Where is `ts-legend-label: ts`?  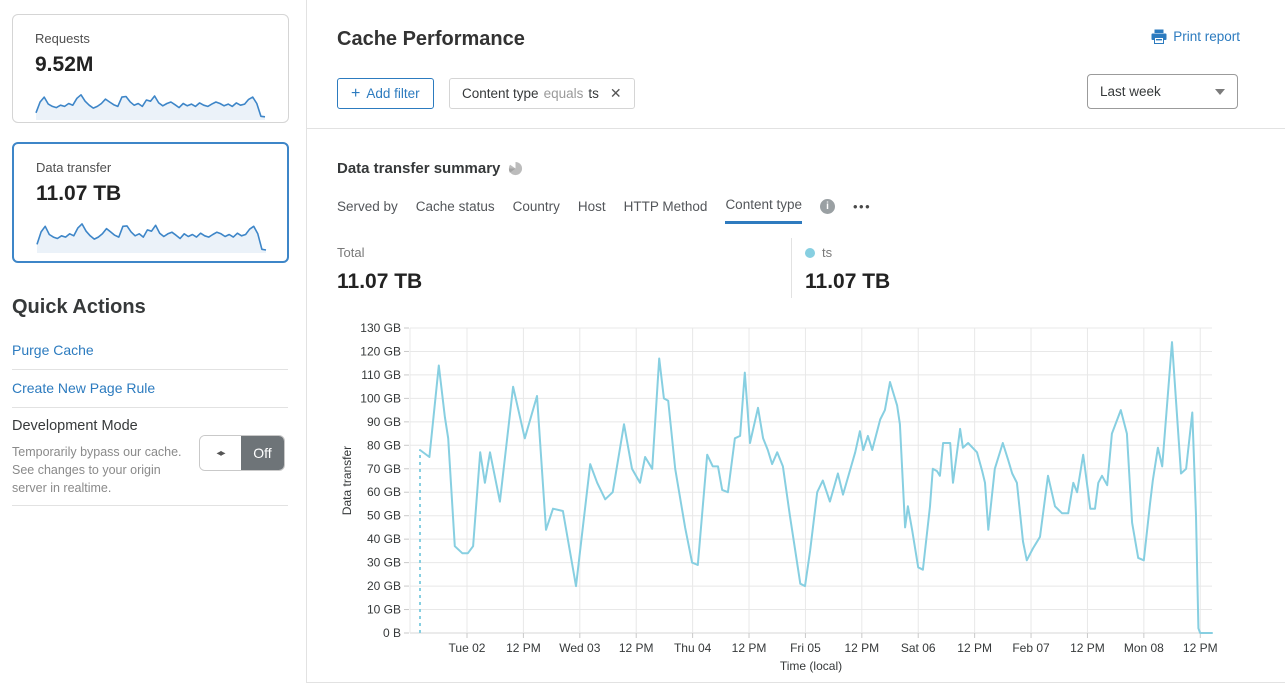
ts-legend-label: ts is located at coordinates (827, 252).